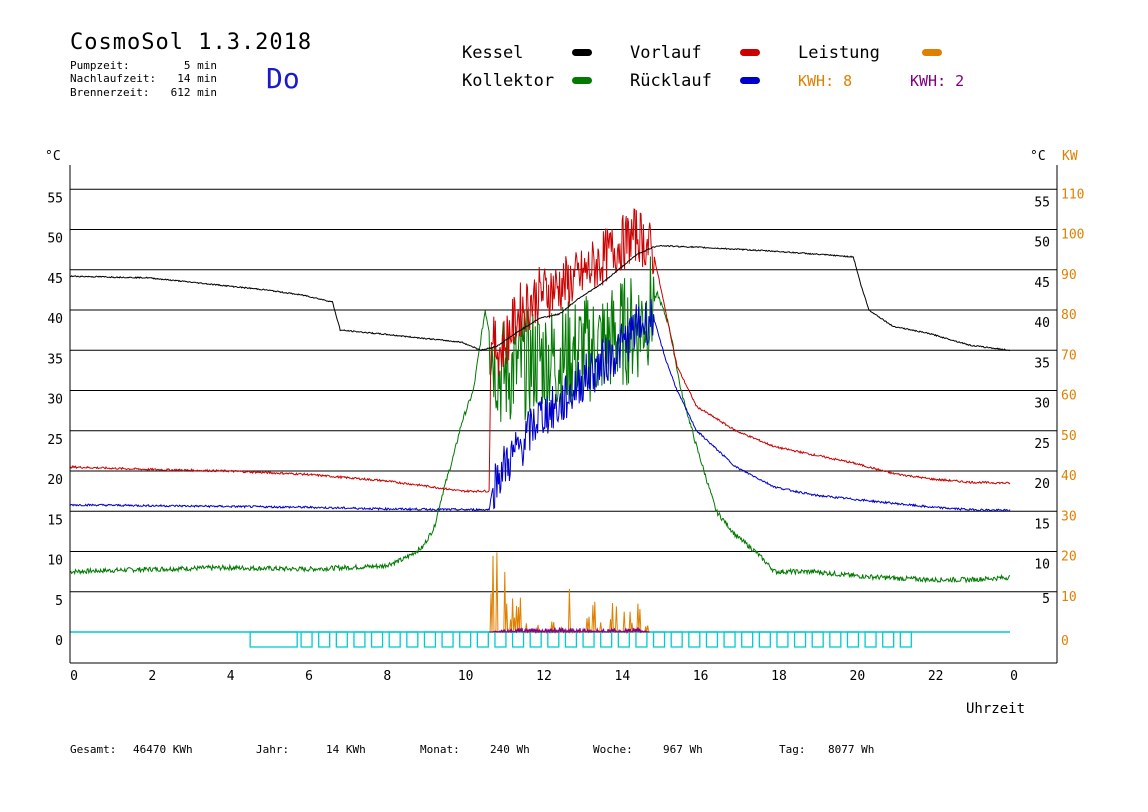 The height and width of the screenshot is (812, 1148). Describe the element at coordinates (55, 520) in the screenshot. I see `y-tick-label: 15` at that location.